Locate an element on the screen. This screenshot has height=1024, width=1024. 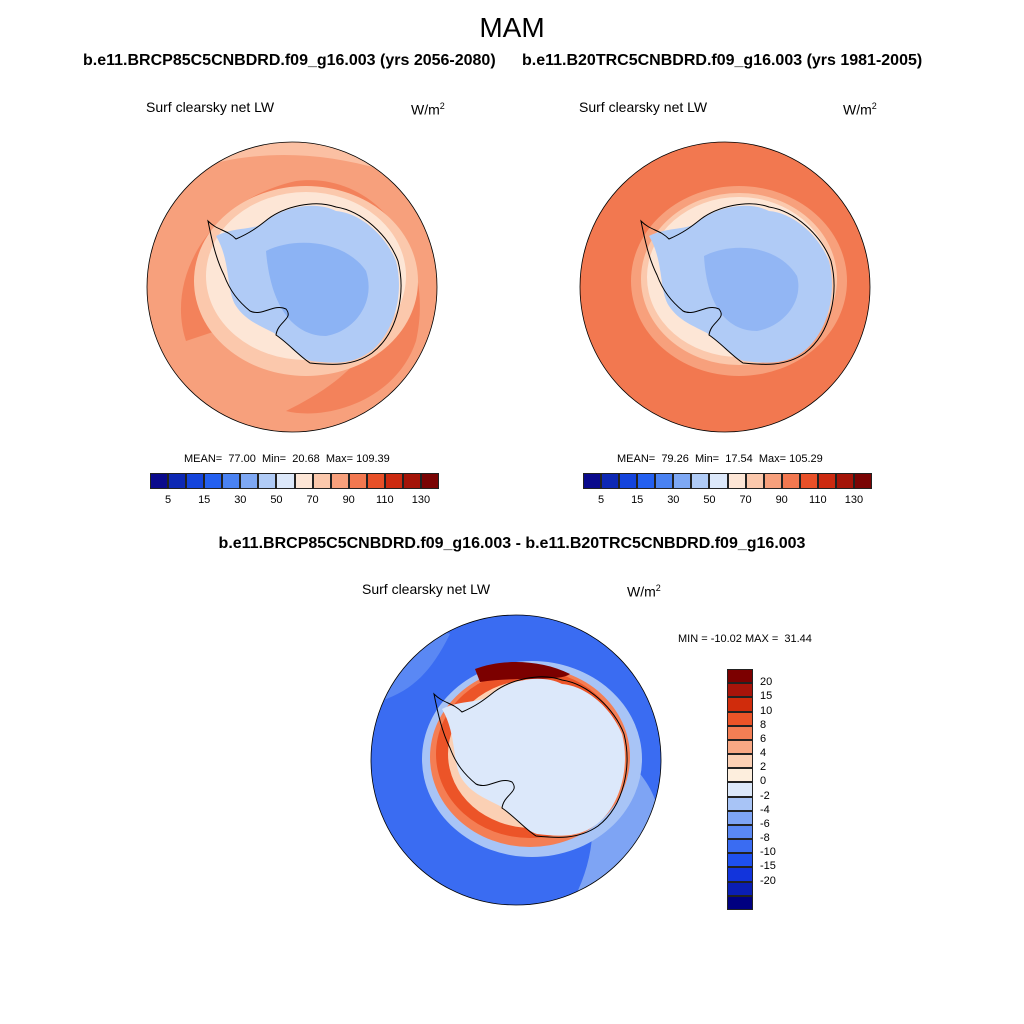
colorbar-tick-label: -10 is located at coordinates (768, 852).